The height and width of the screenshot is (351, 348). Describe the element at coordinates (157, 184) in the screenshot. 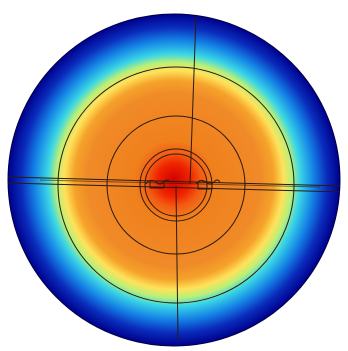

I see `left-slot-box` at that location.